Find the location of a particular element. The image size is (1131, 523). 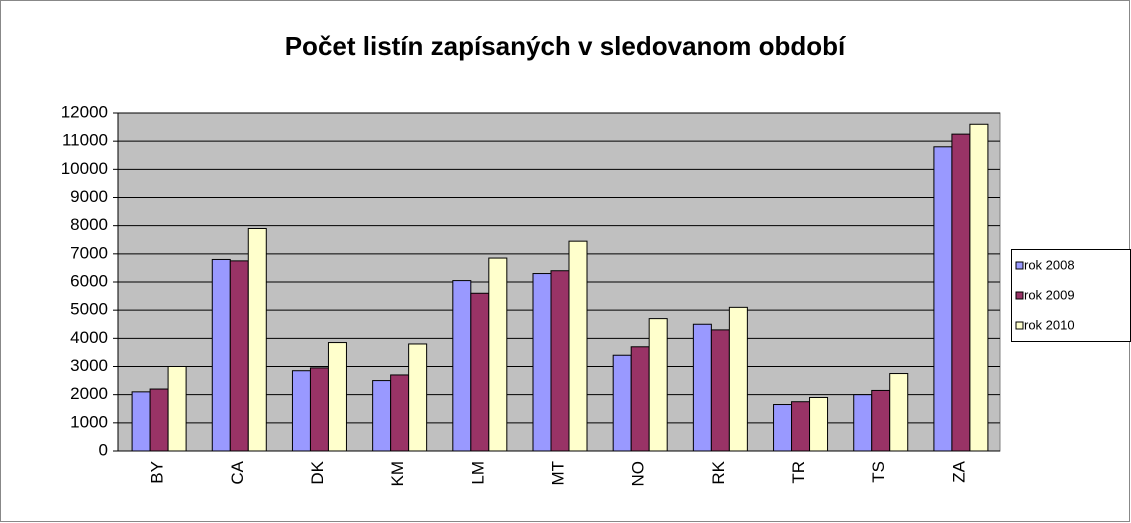

y-tick-label: 5000 is located at coordinates (89, 309).